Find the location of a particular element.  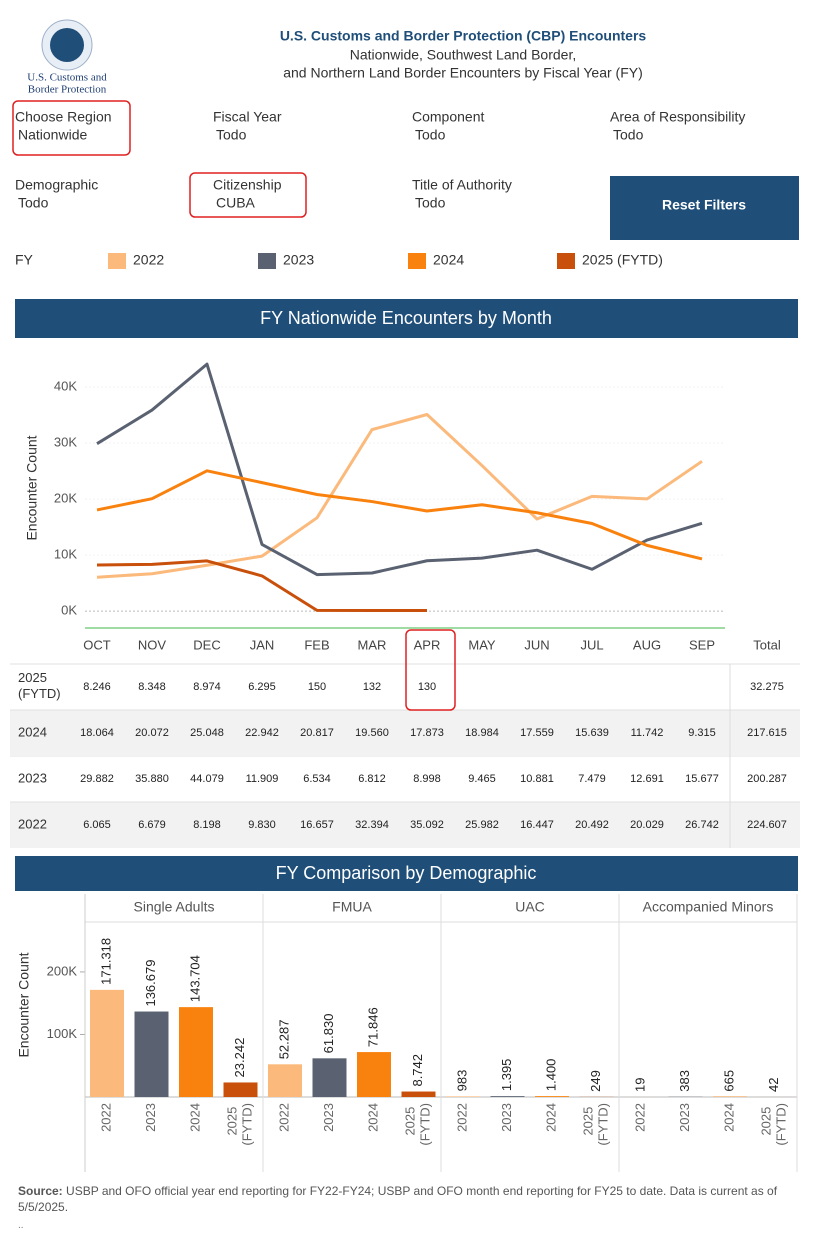

x-tick-label: JUL is located at coordinates (591, 644).